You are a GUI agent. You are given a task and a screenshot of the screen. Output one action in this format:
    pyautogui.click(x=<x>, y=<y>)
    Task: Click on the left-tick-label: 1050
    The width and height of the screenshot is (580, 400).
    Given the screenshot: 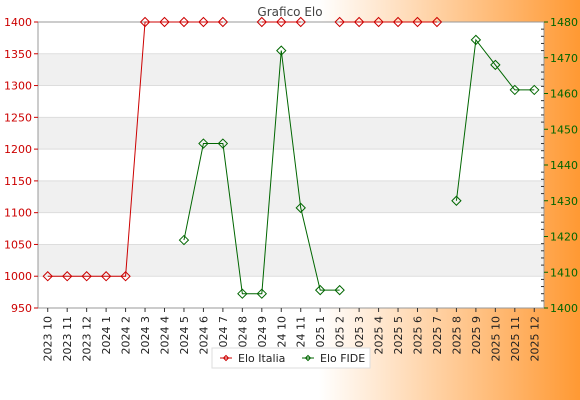 What is the action you would take?
    pyautogui.click(x=18, y=244)
    